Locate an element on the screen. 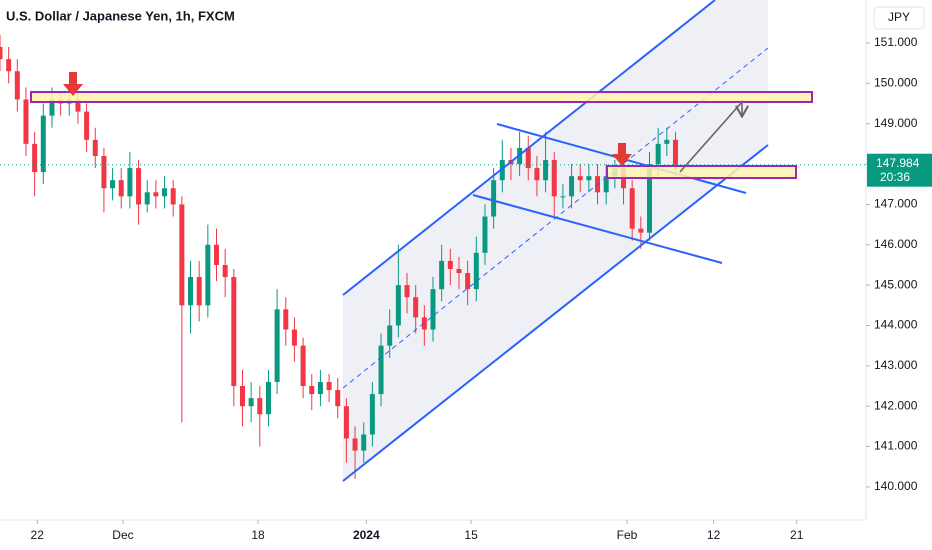  last-price: 147.984 is located at coordinates (898, 163).